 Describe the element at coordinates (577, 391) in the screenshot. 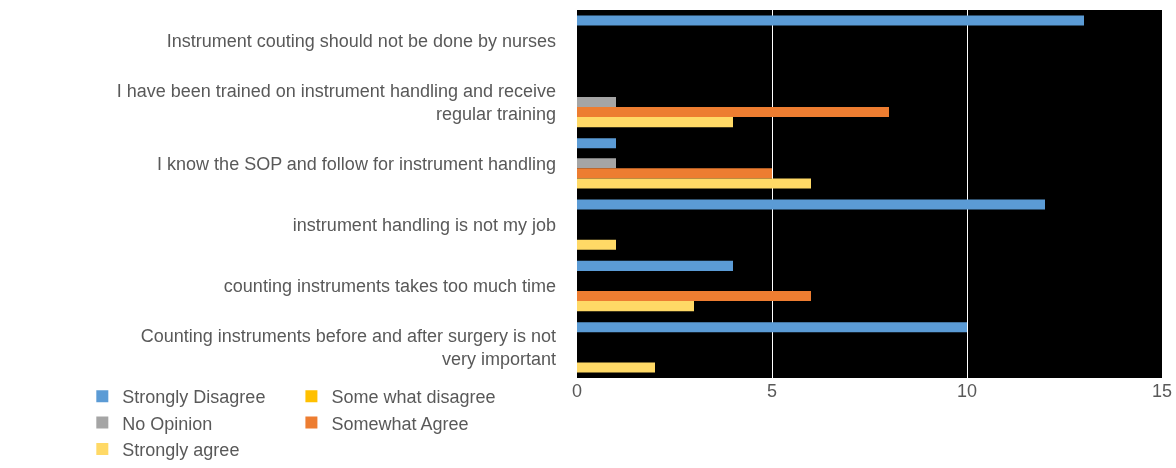

I see `x-tick-label: 0` at that location.